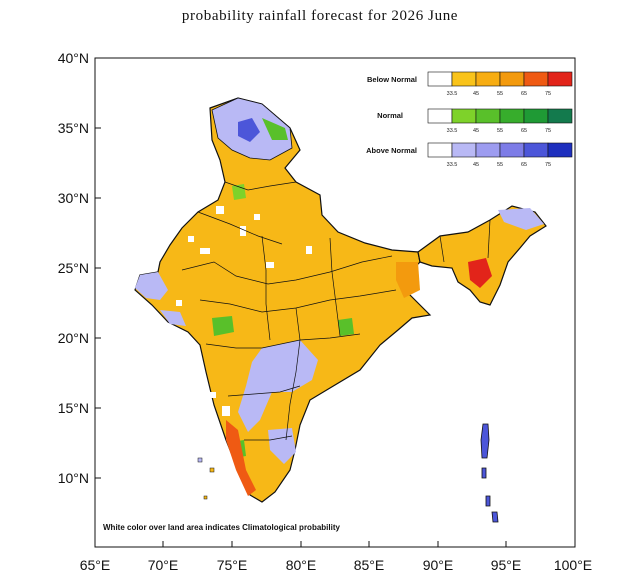  Describe the element at coordinates (573, 565) in the screenshot. I see `x-tick-label: 100°E` at that location.